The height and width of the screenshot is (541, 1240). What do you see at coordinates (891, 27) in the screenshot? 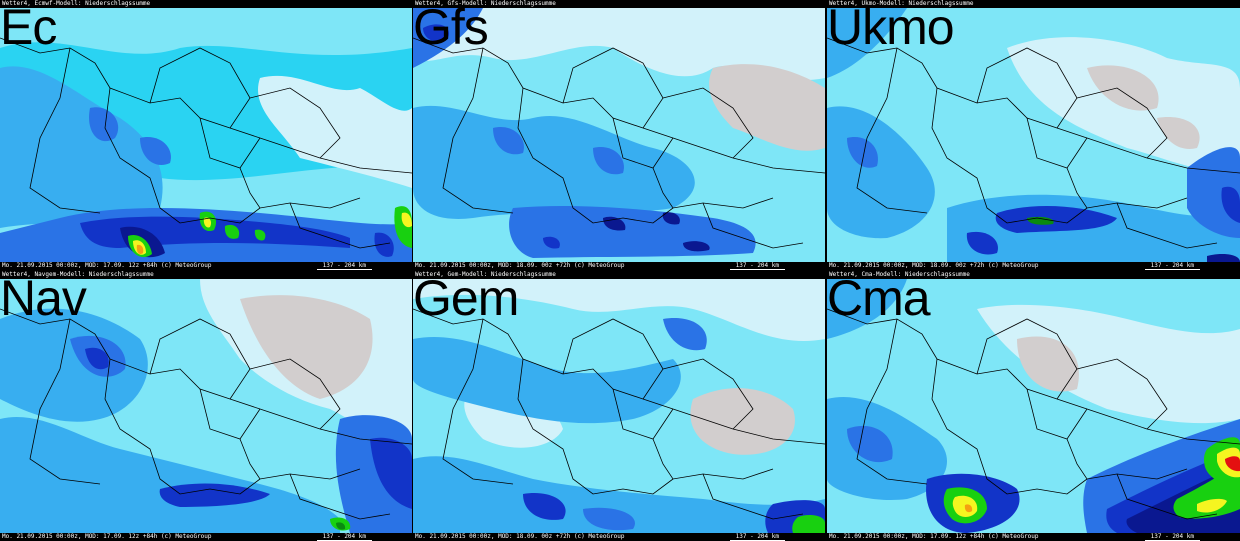
I see `model-label: Ukmo` at bounding box center [891, 27].